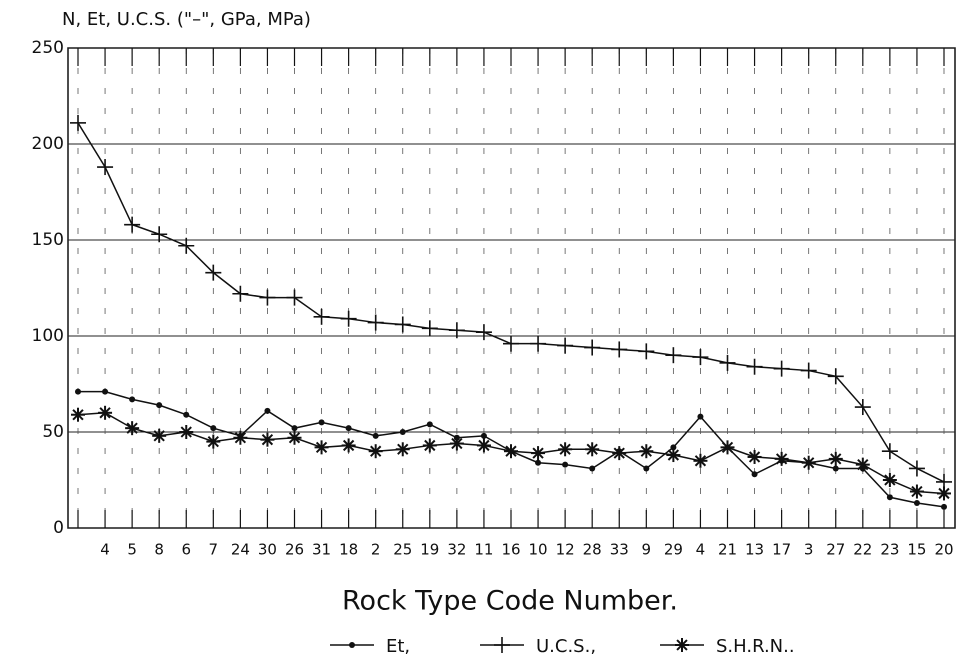  What do you see at coordinates (267, 550) in the screenshot?
I see `x-tick-label: 30` at bounding box center [267, 550].